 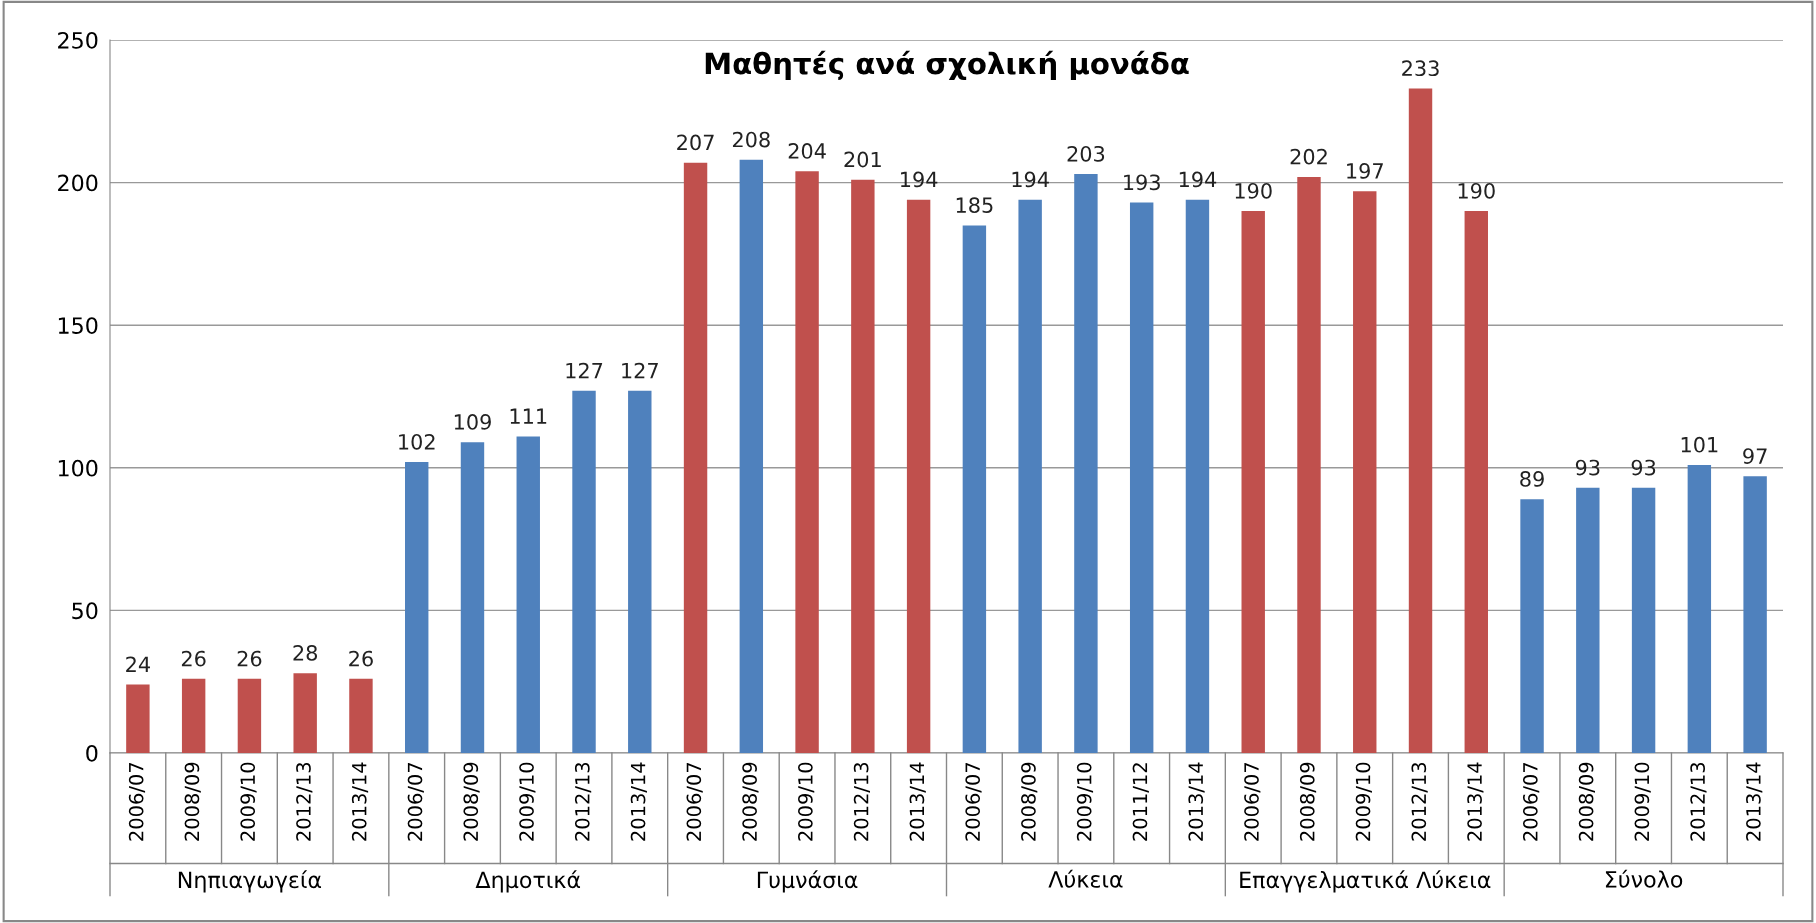 I want to click on text: Λύκεια, so click(x=1085, y=878).